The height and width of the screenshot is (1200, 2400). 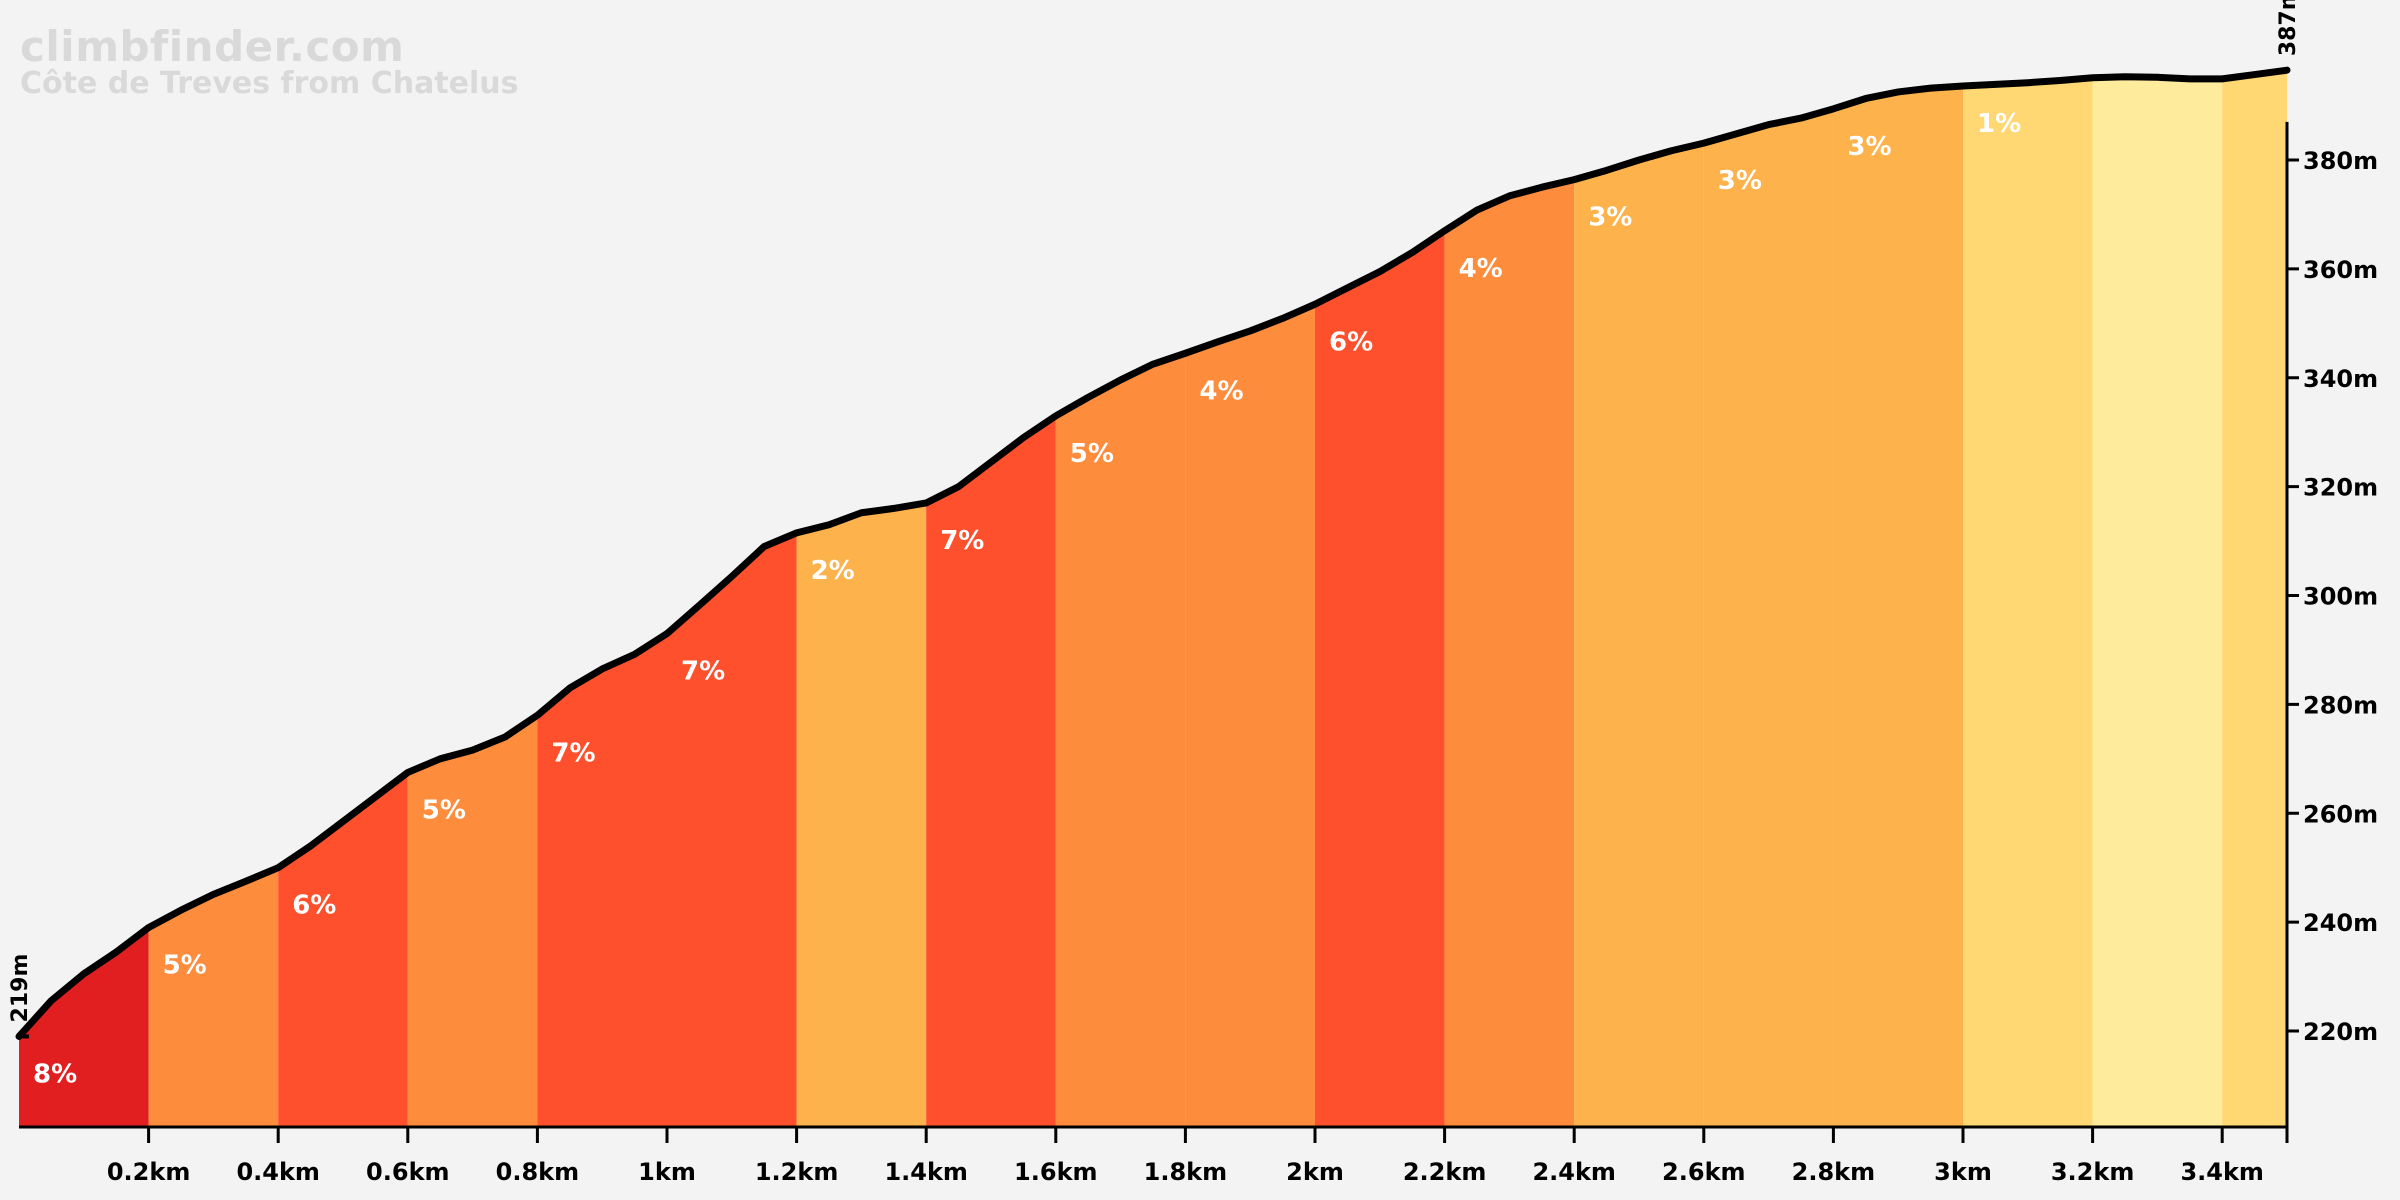 I want to click on y-tick-label: 300m, so click(x=2340, y=597).